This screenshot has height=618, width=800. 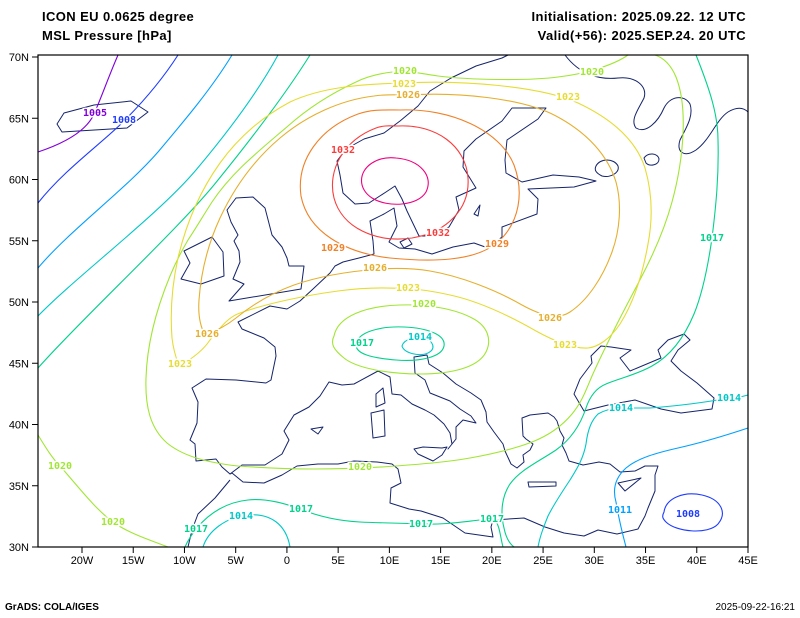 I want to click on field-title: MSL Pressure [hPa], so click(x=107, y=35).